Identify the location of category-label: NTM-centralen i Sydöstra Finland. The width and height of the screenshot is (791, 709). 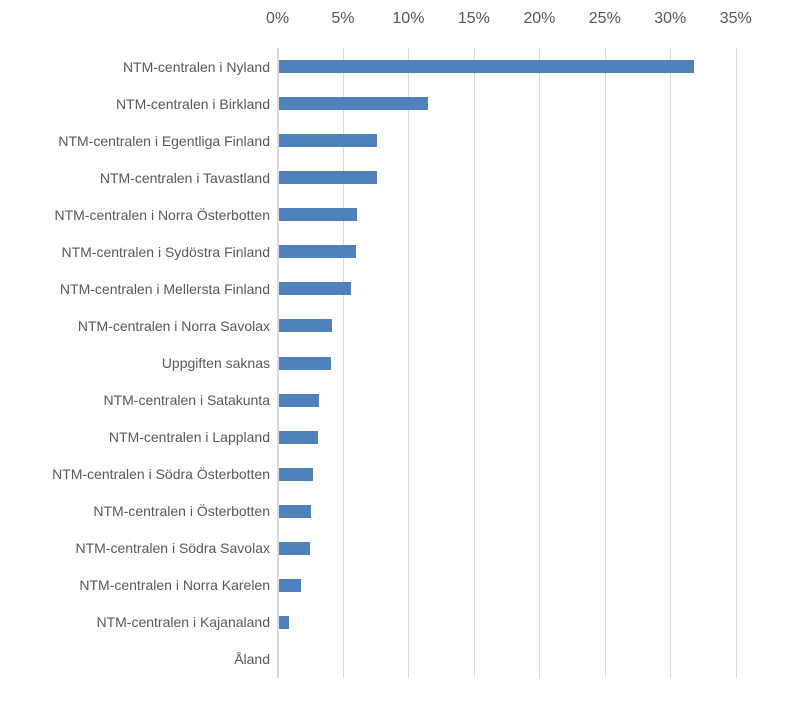
(165, 251).